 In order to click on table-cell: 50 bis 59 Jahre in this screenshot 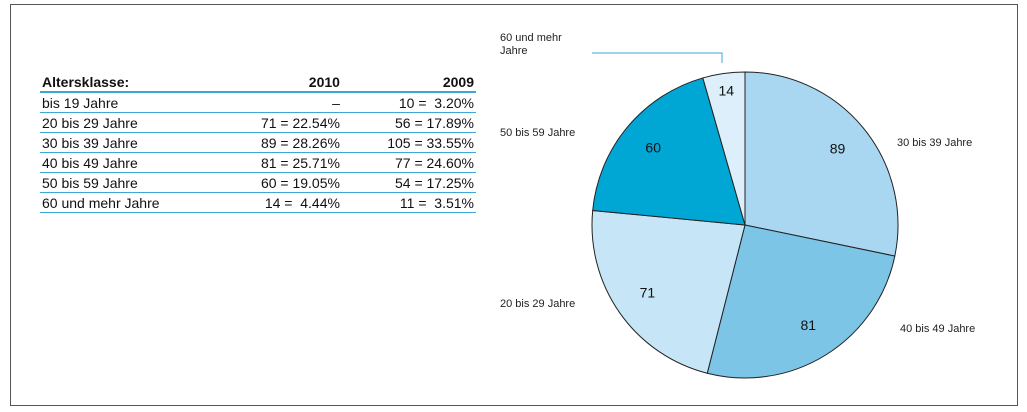, I will do `click(130, 182)`.